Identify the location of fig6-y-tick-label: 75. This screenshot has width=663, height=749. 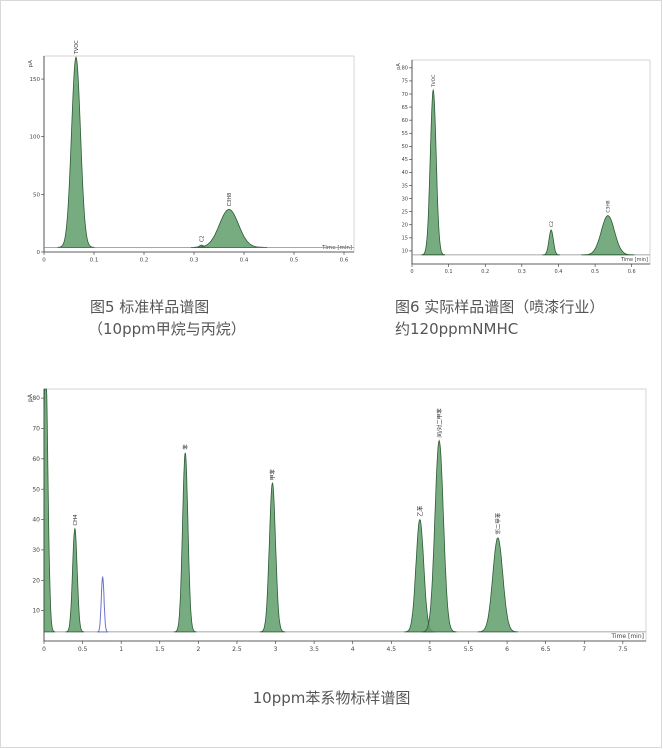
(405, 82).